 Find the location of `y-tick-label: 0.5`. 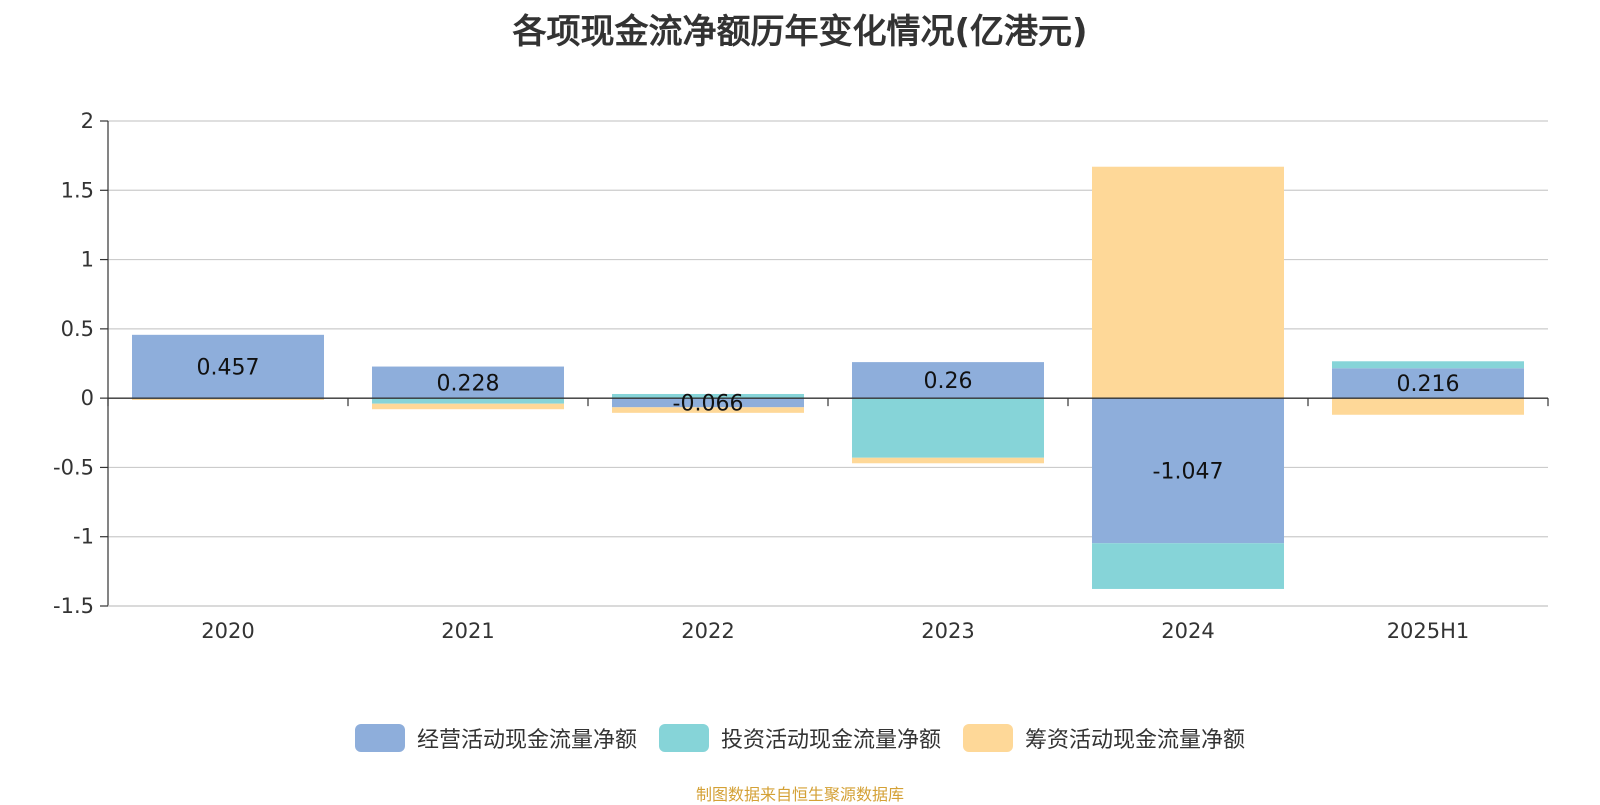

y-tick-label: 0.5 is located at coordinates (77, 329).